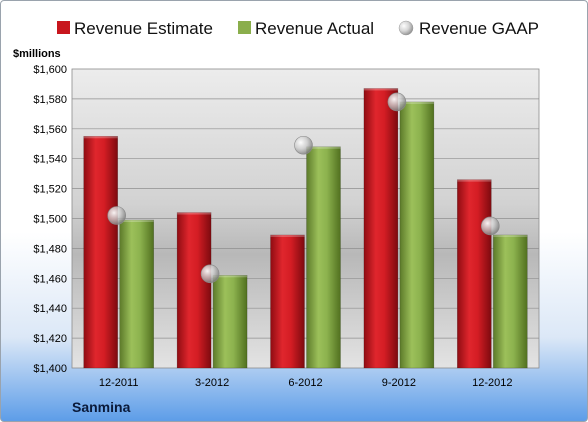 The width and height of the screenshot is (588, 422). Describe the element at coordinates (492, 383) in the screenshot. I see `x-tick-label: 12-2012` at that location.